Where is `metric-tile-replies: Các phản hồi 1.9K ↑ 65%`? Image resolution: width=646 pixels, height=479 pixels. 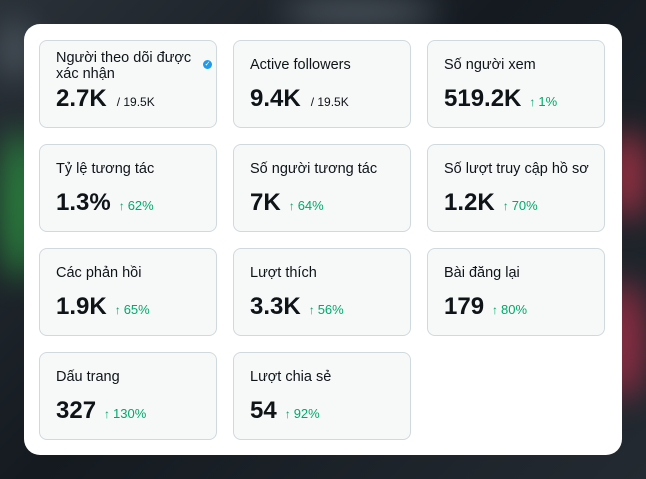
metric-tile-replies: Các phản hồi 1.9K ↑ 65% is located at coordinates (128, 292).